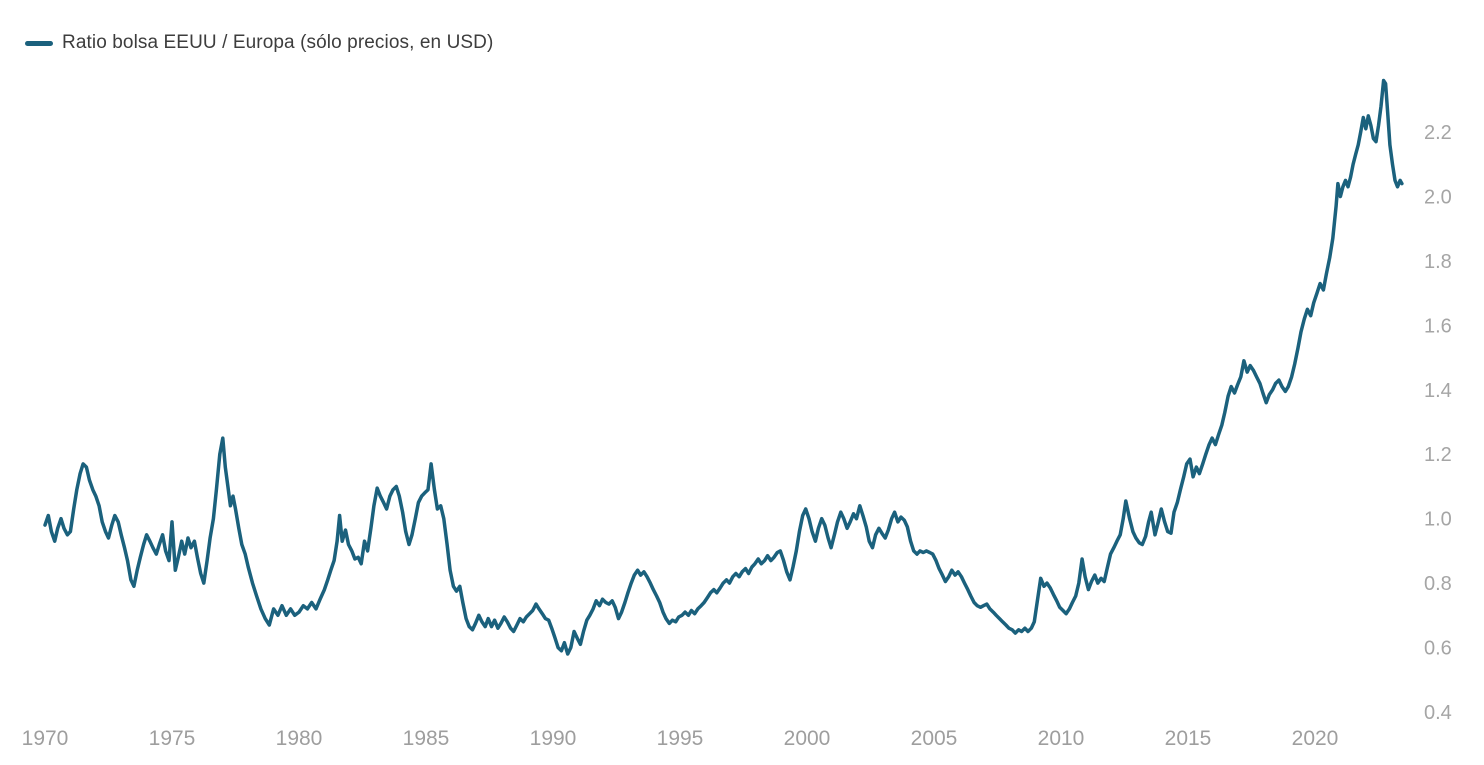  What do you see at coordinates (172, 738) in the screenshot?
I see `x-tick-label: 1975` at bounding box center [172, 738].